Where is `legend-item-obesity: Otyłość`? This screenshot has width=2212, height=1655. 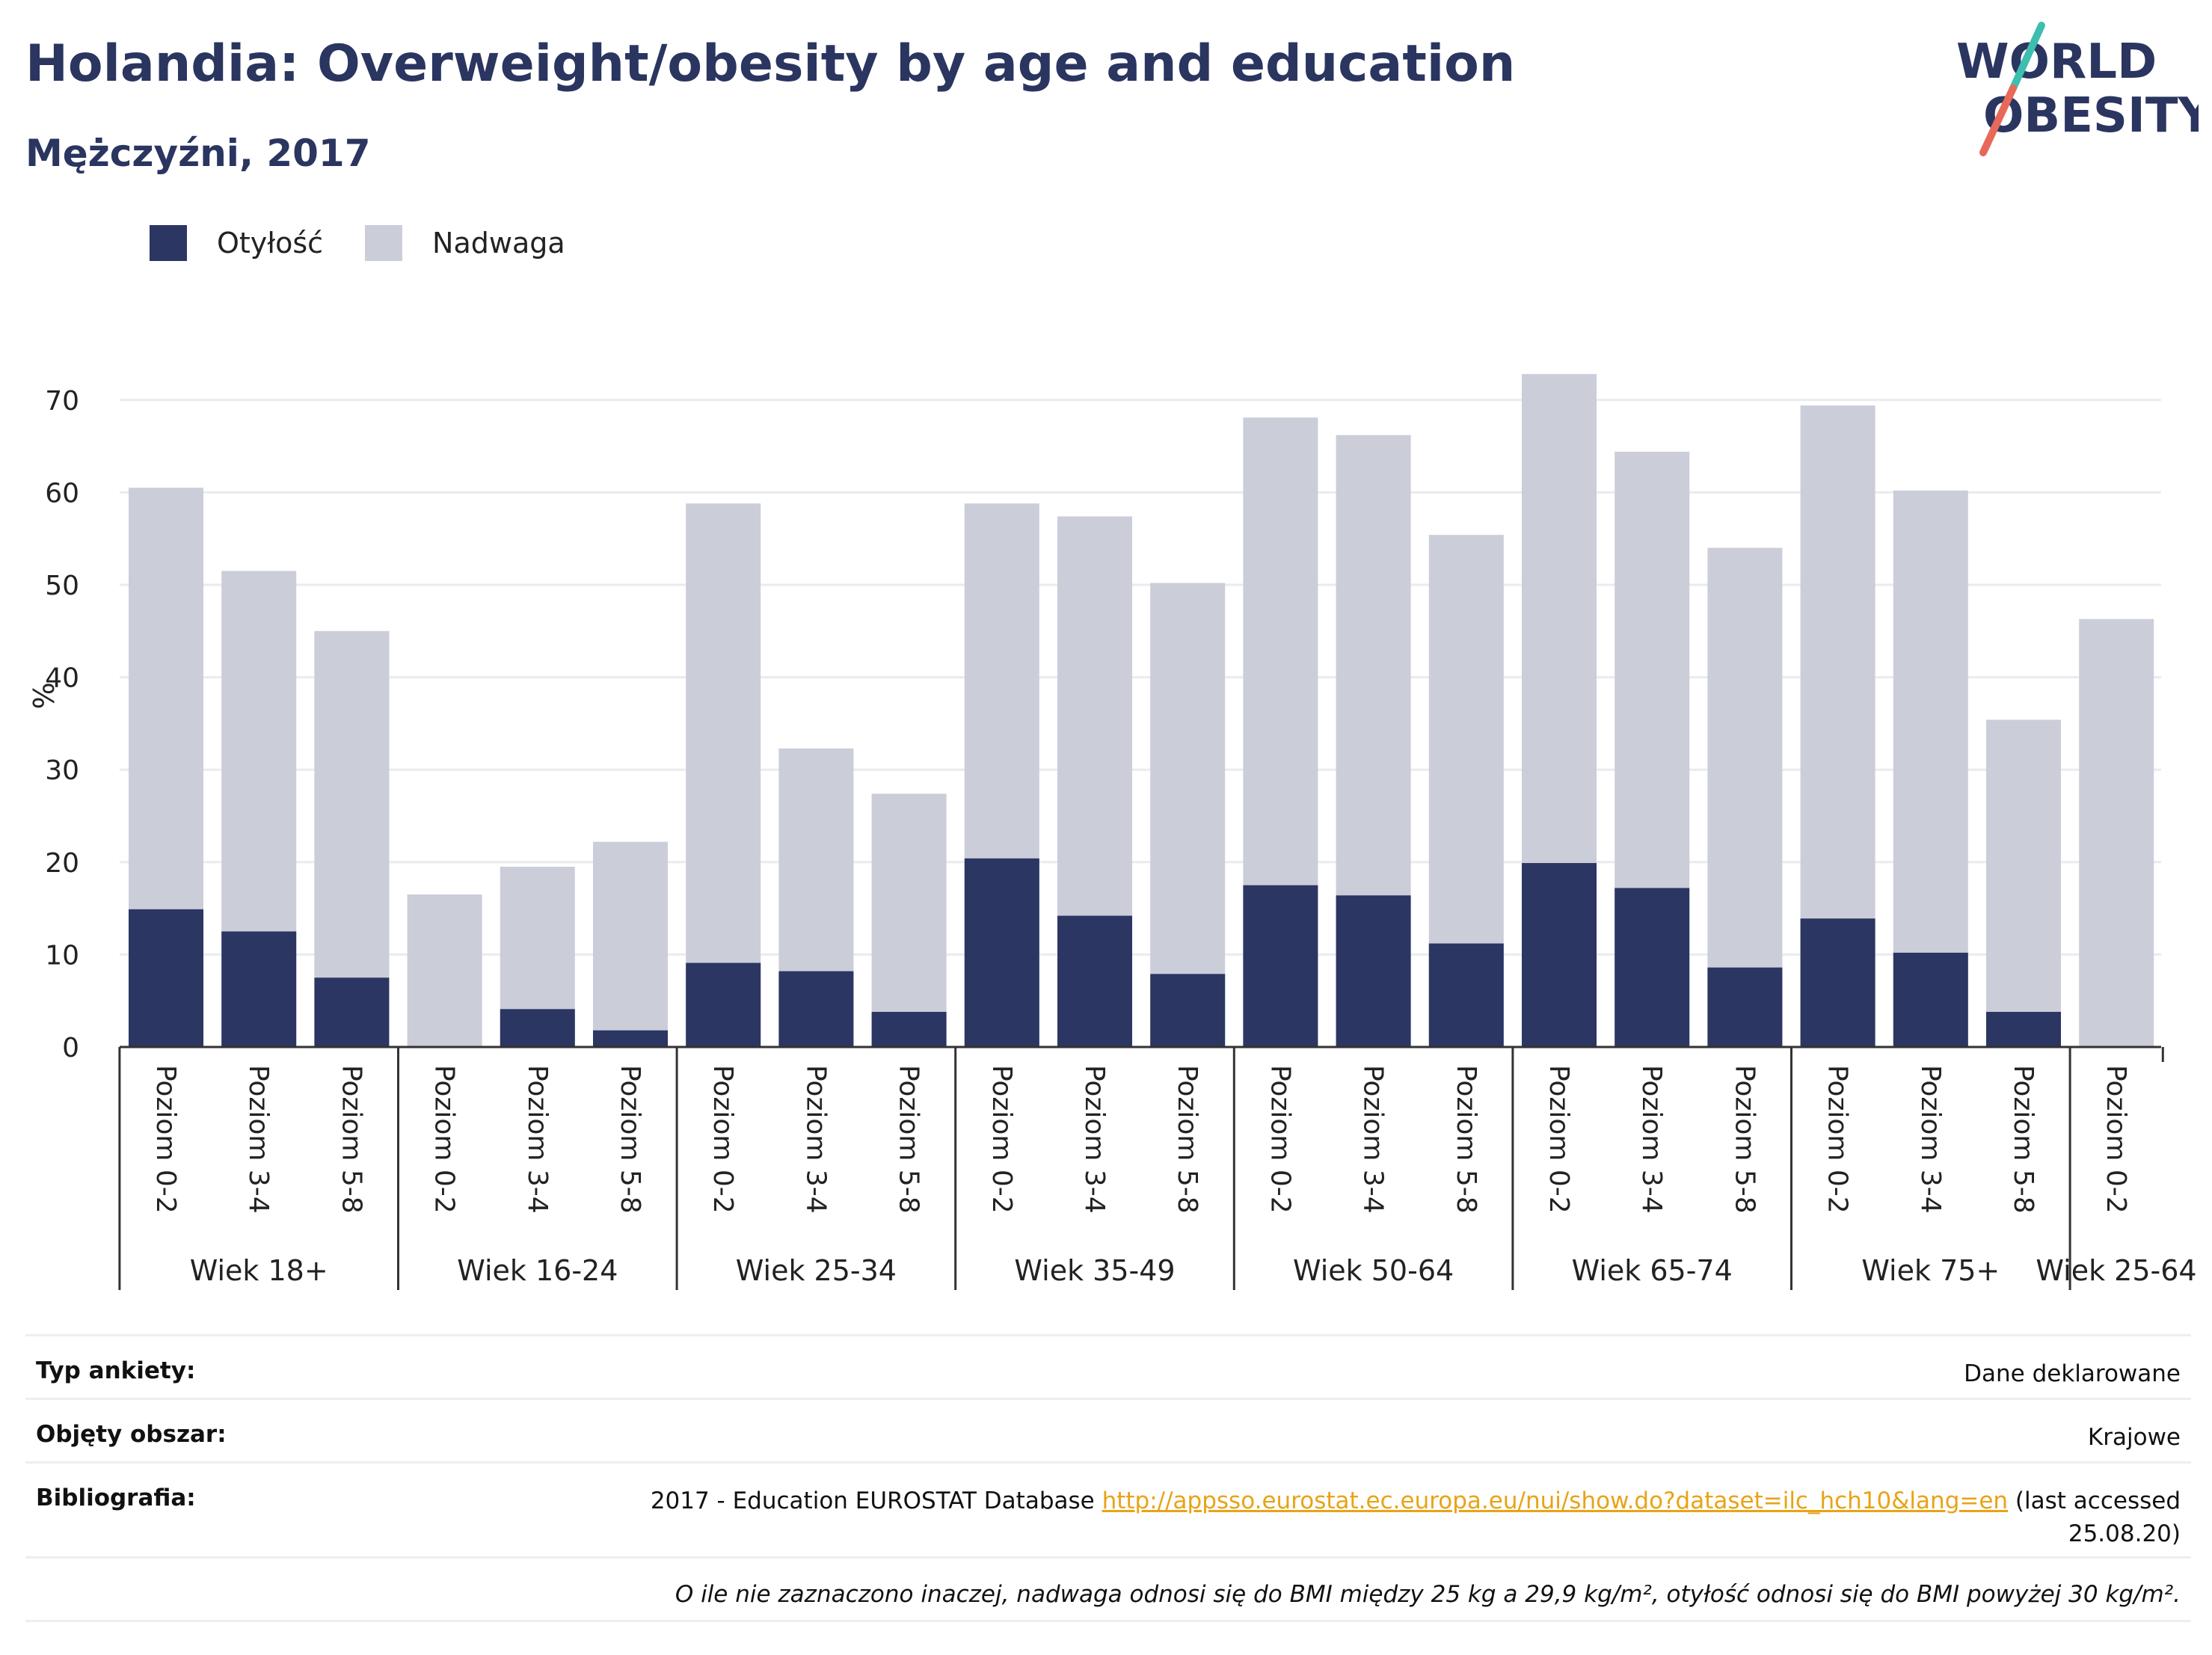
legend-item-obesity: Otyłość is located at coordinates (237, 243).